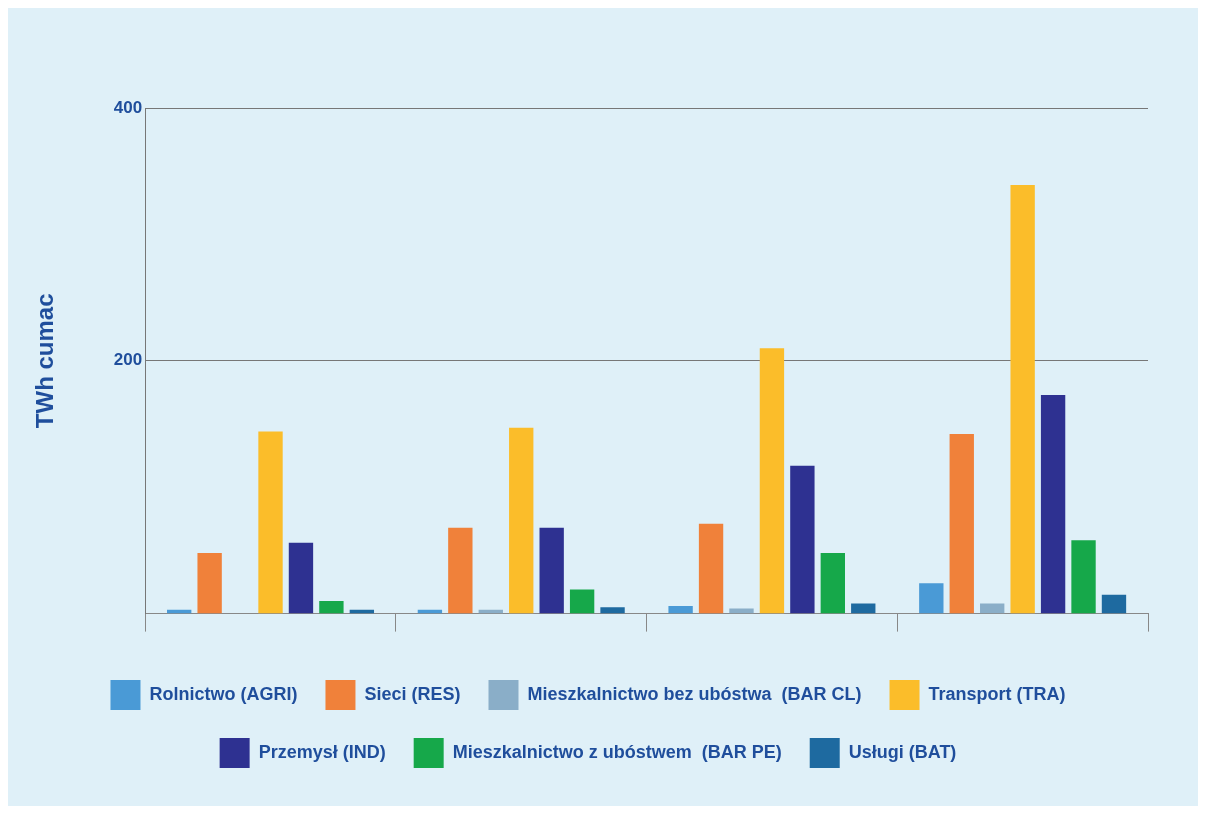  I want to click on legend-label: Rolnictwo (AGRI), so click(223, 693).